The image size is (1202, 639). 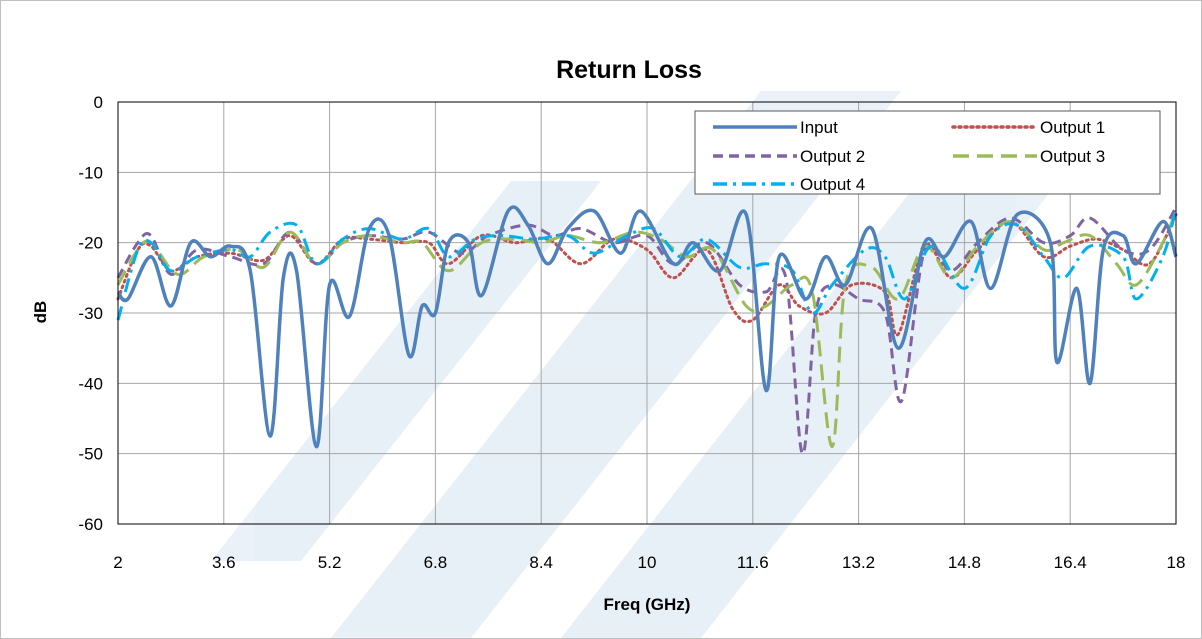 I want to click on y-tick-label: -30, so click(x=90, y=313).